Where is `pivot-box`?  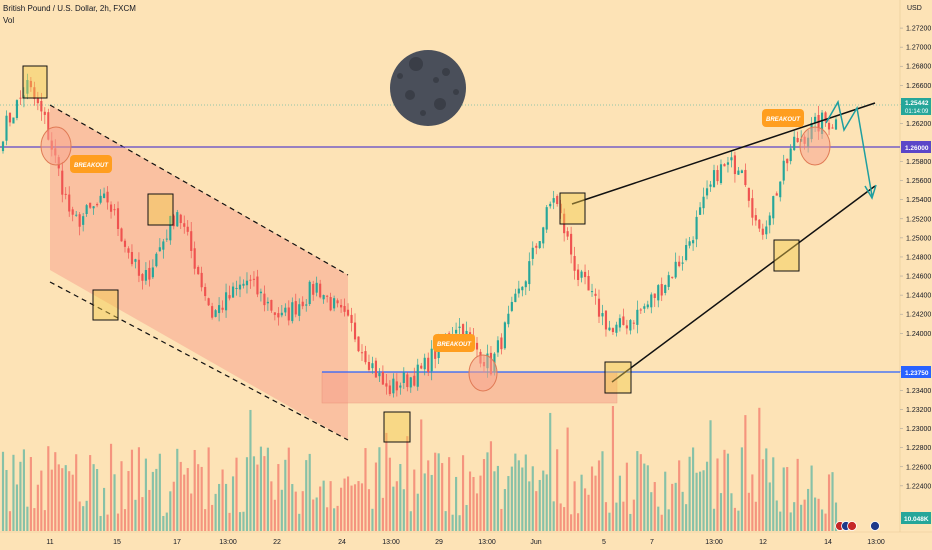
pivot-box is located at coordinates (397, 427).